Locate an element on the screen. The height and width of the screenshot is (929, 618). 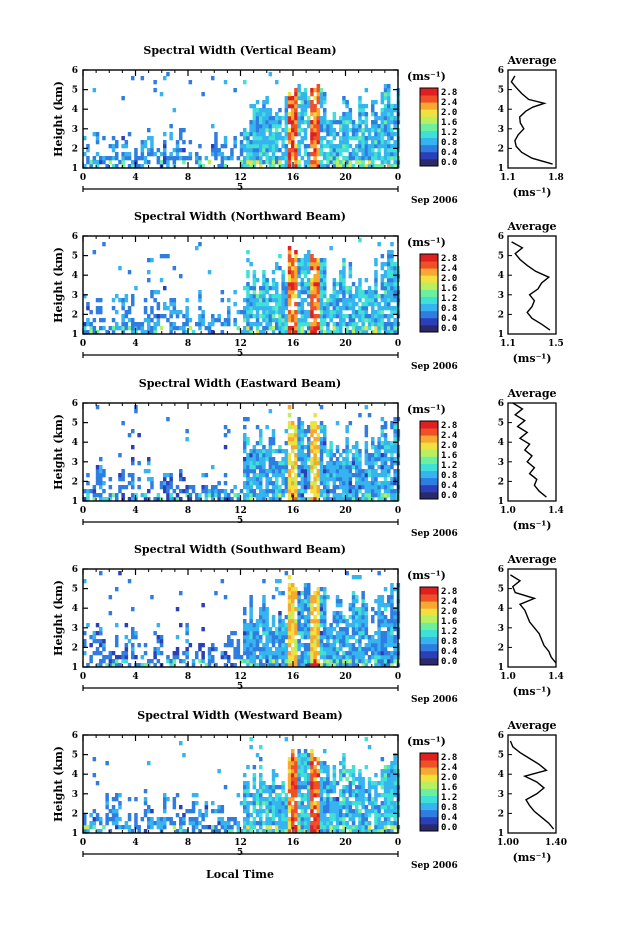
date-label: Sep 2006 is located at coordinates (434, 201).